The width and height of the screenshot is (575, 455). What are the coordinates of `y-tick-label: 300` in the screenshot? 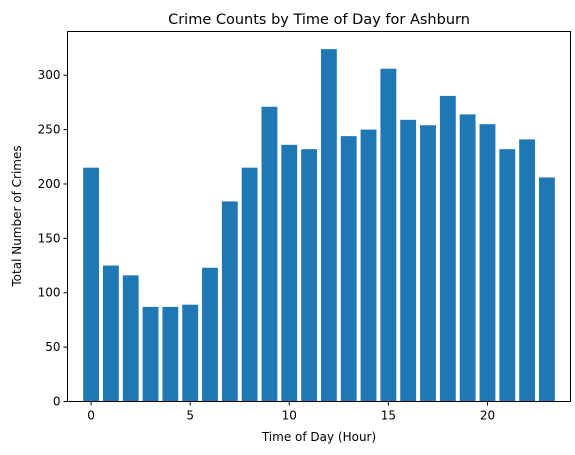 It's located at (49, 75).